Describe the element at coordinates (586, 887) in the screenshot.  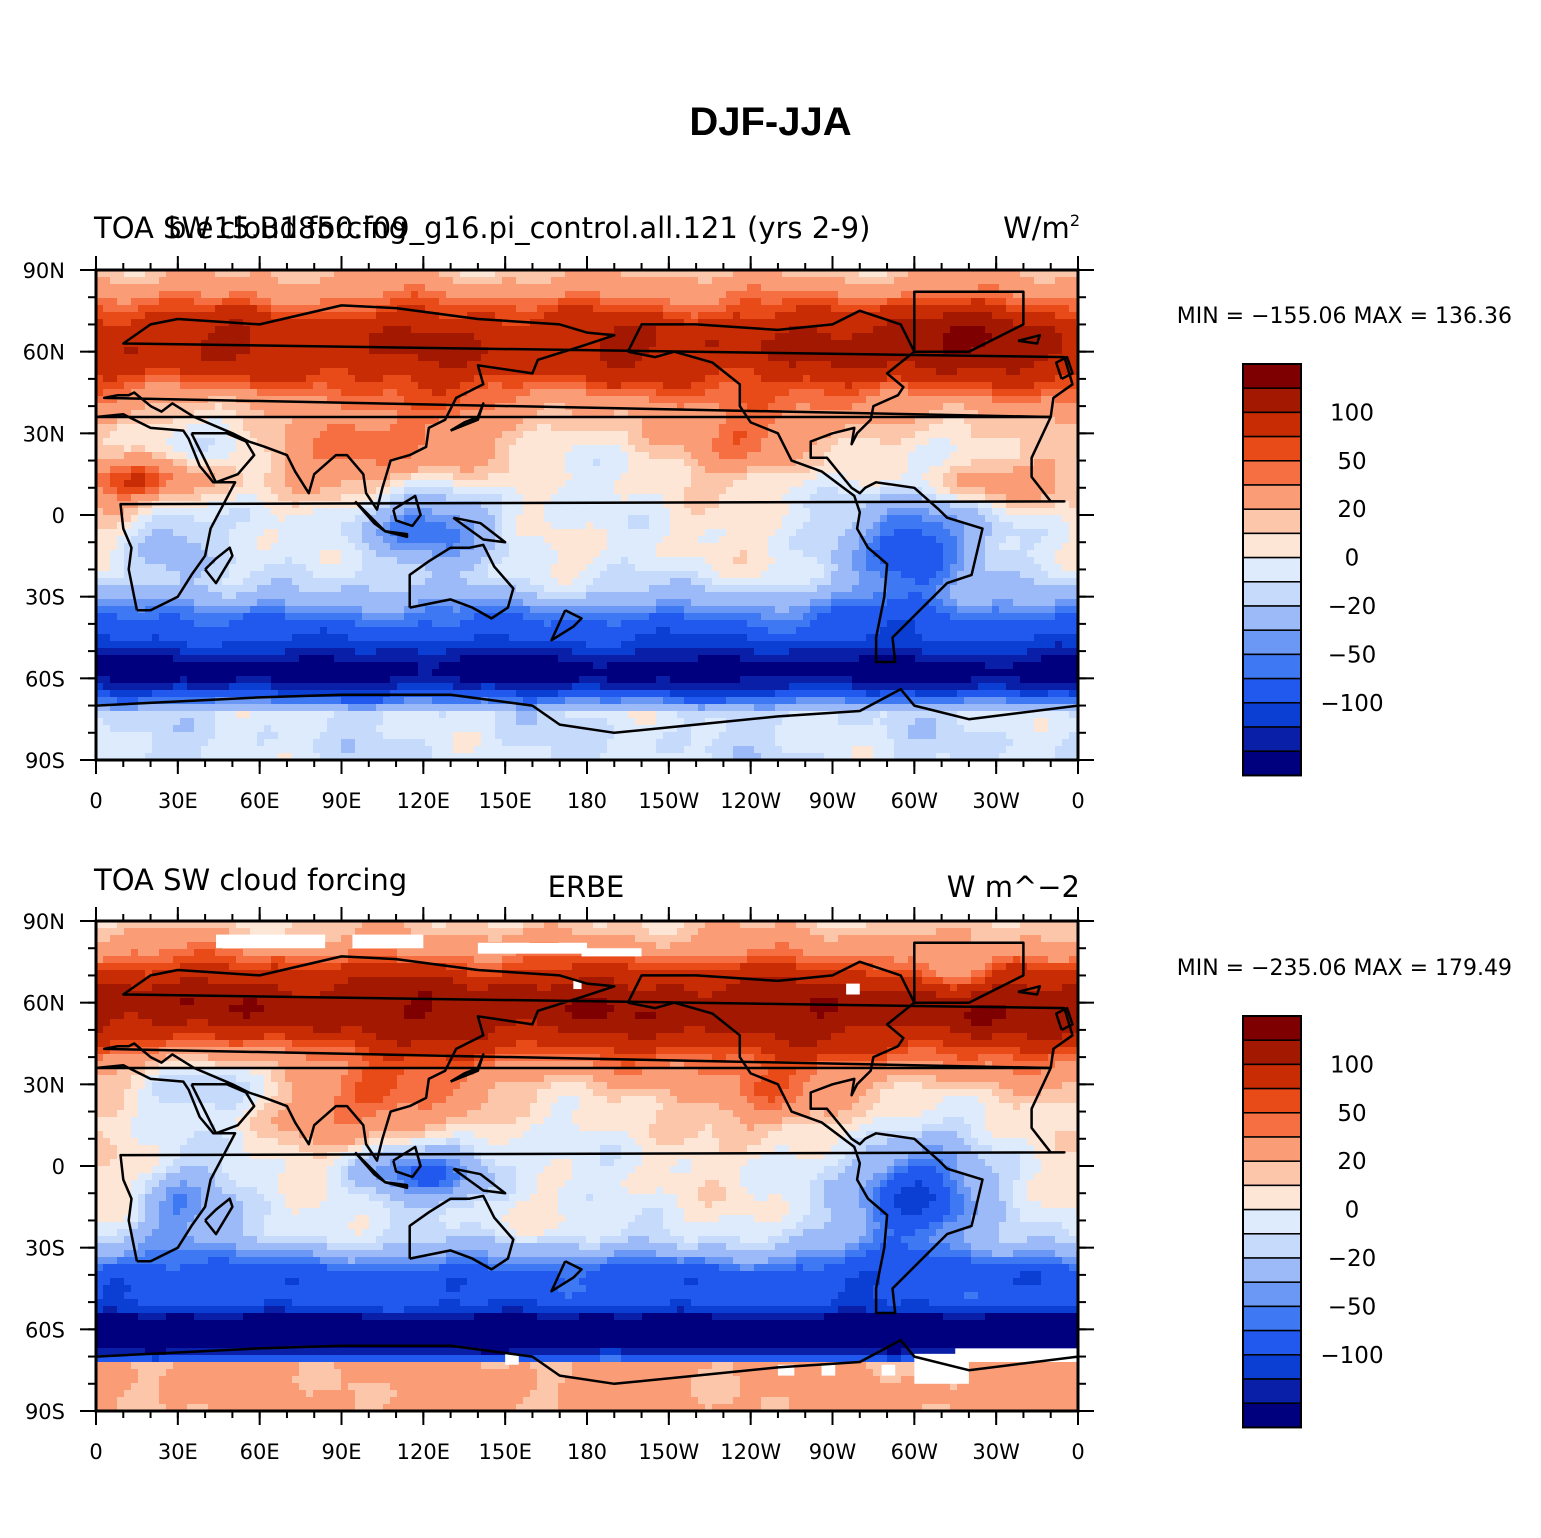
I see `panel-title-center: ERBE` at that location.